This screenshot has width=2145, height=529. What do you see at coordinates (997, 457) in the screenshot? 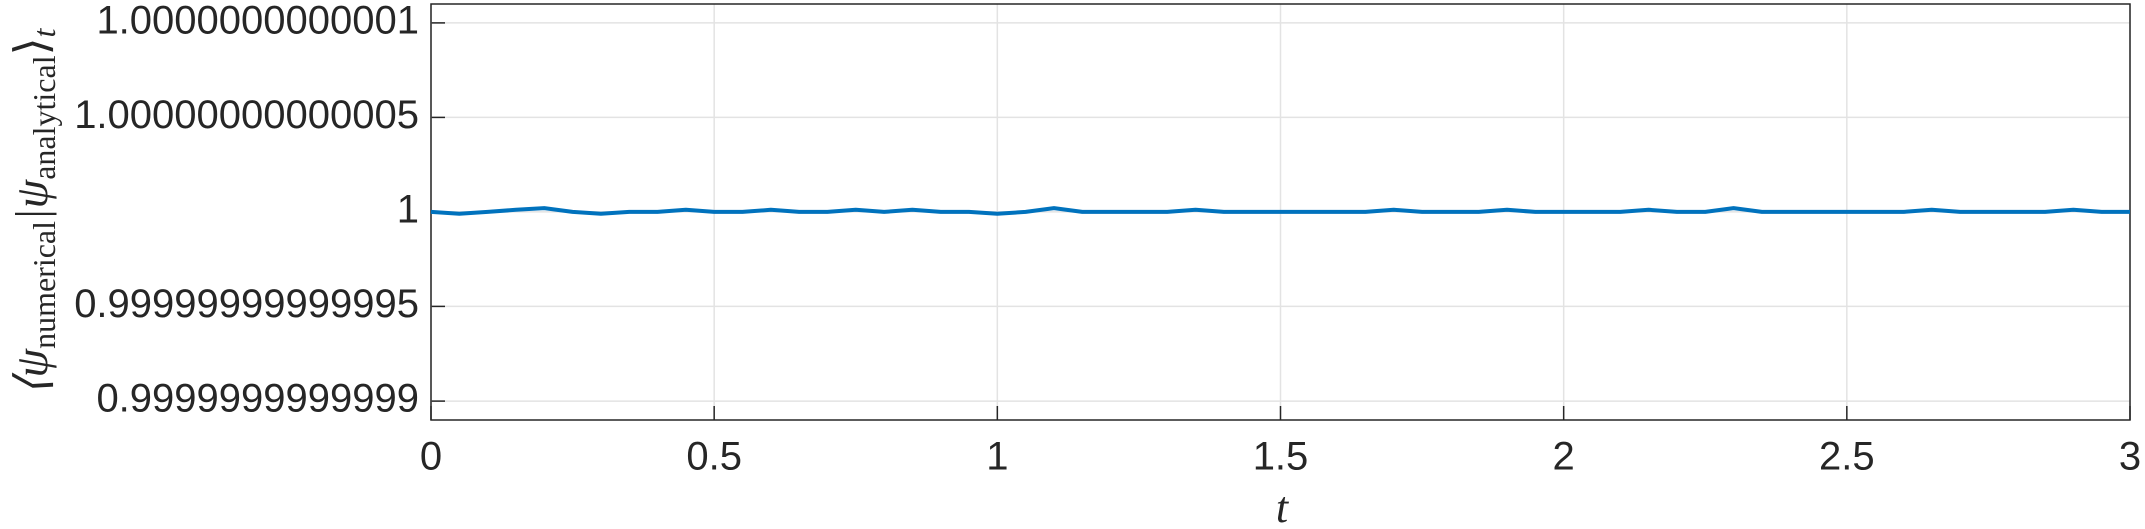
I see `x-tick-label: 1` at bounding box center [997, 457].